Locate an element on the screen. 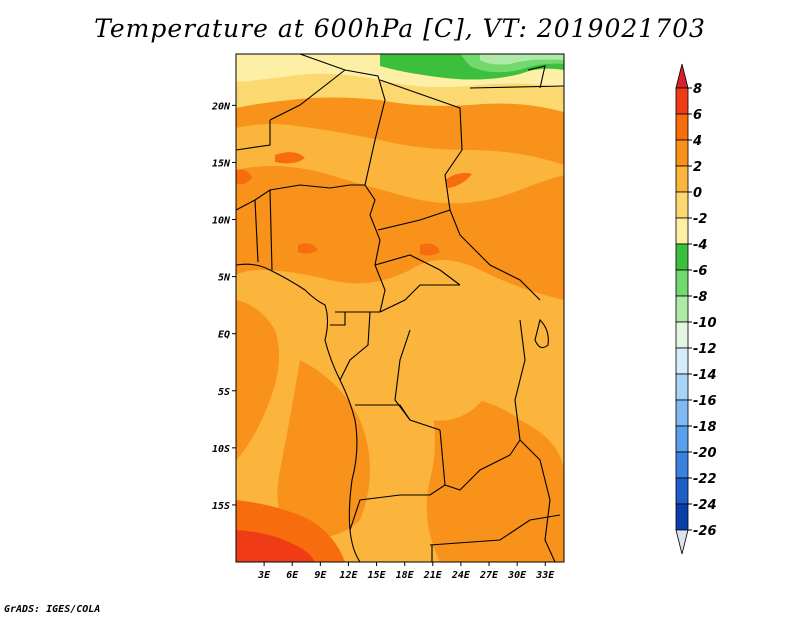  lat-tick-label: 5S is located at coordinates (224, 392).